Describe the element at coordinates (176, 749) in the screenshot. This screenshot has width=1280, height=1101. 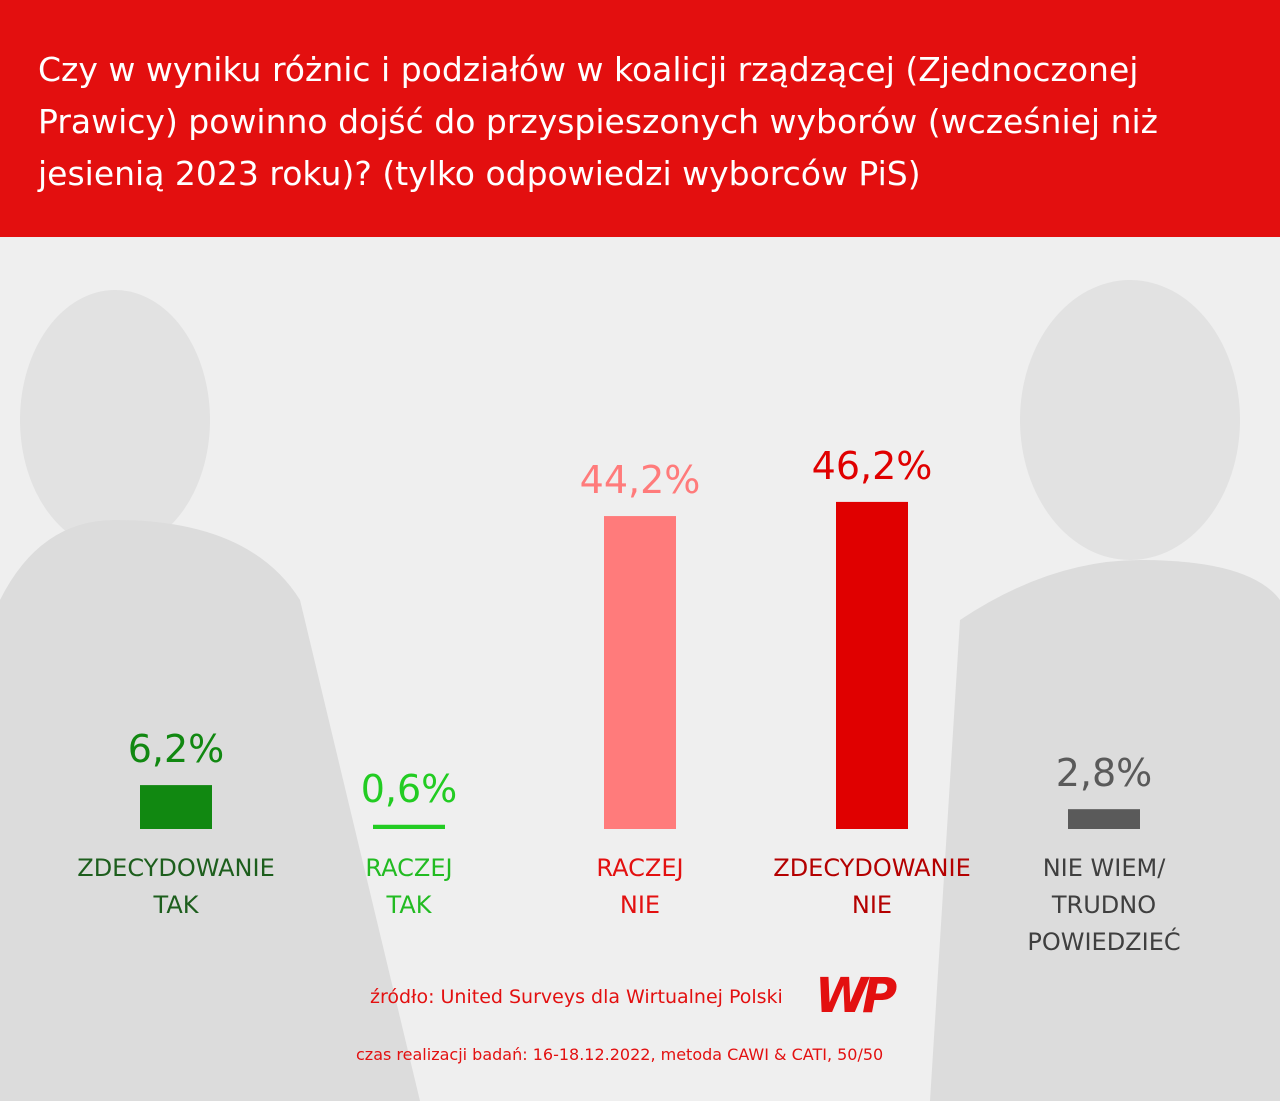
I see `value-label: 6,2%` at that location.